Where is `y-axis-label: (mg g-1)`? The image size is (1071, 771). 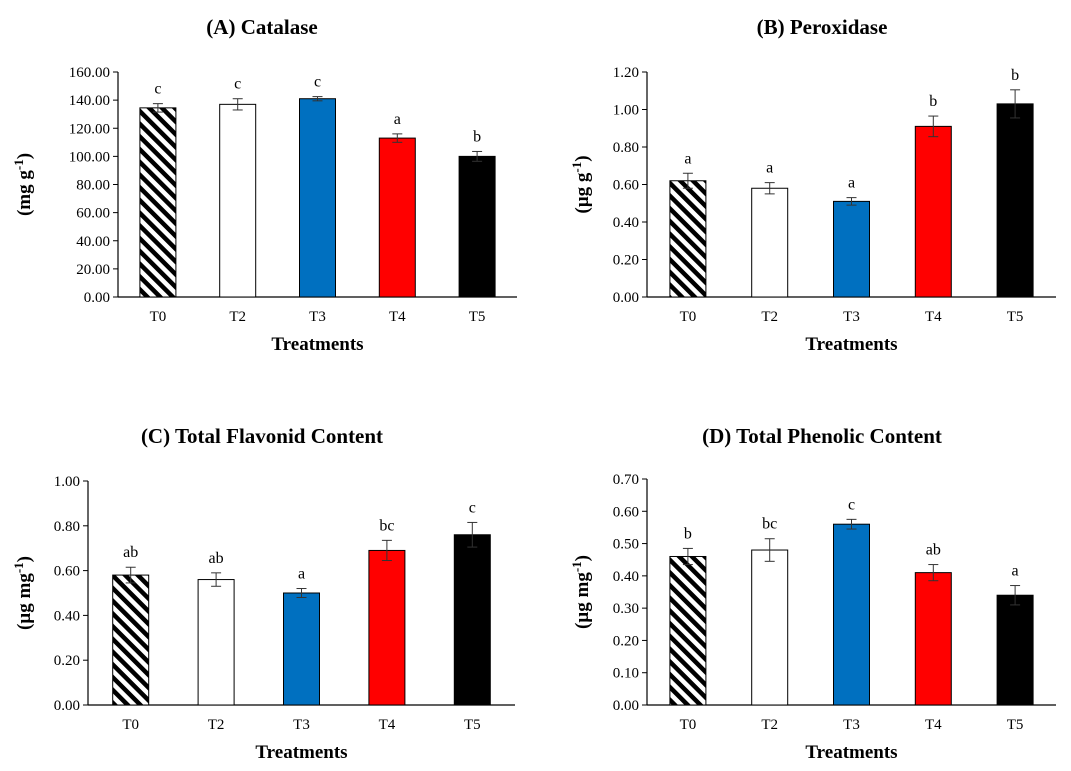
y-axis-label: (mg g-1) is located at coordinates (23, 184).